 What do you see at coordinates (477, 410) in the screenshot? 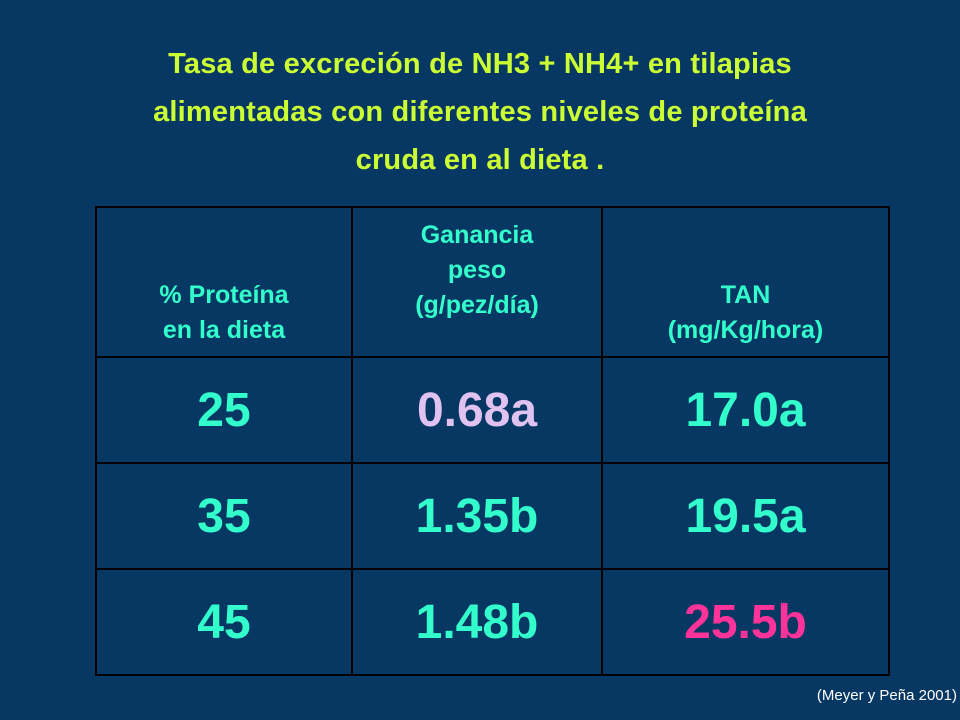
I see `cell-gain: 0.68a` at bounding box center [477, 410].